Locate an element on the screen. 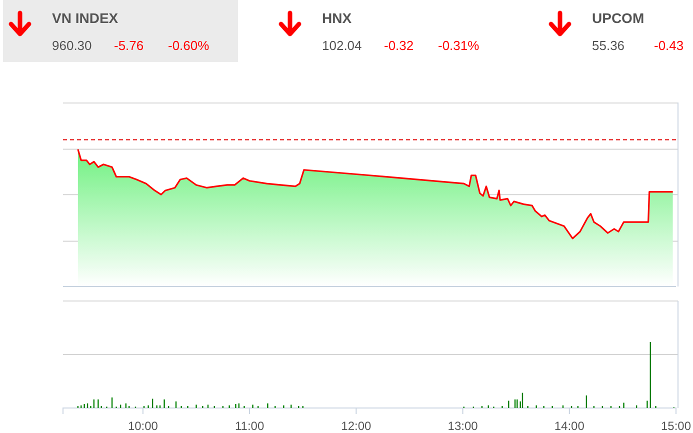  category-label: VN INDEX is located at coordinates (85, 18).